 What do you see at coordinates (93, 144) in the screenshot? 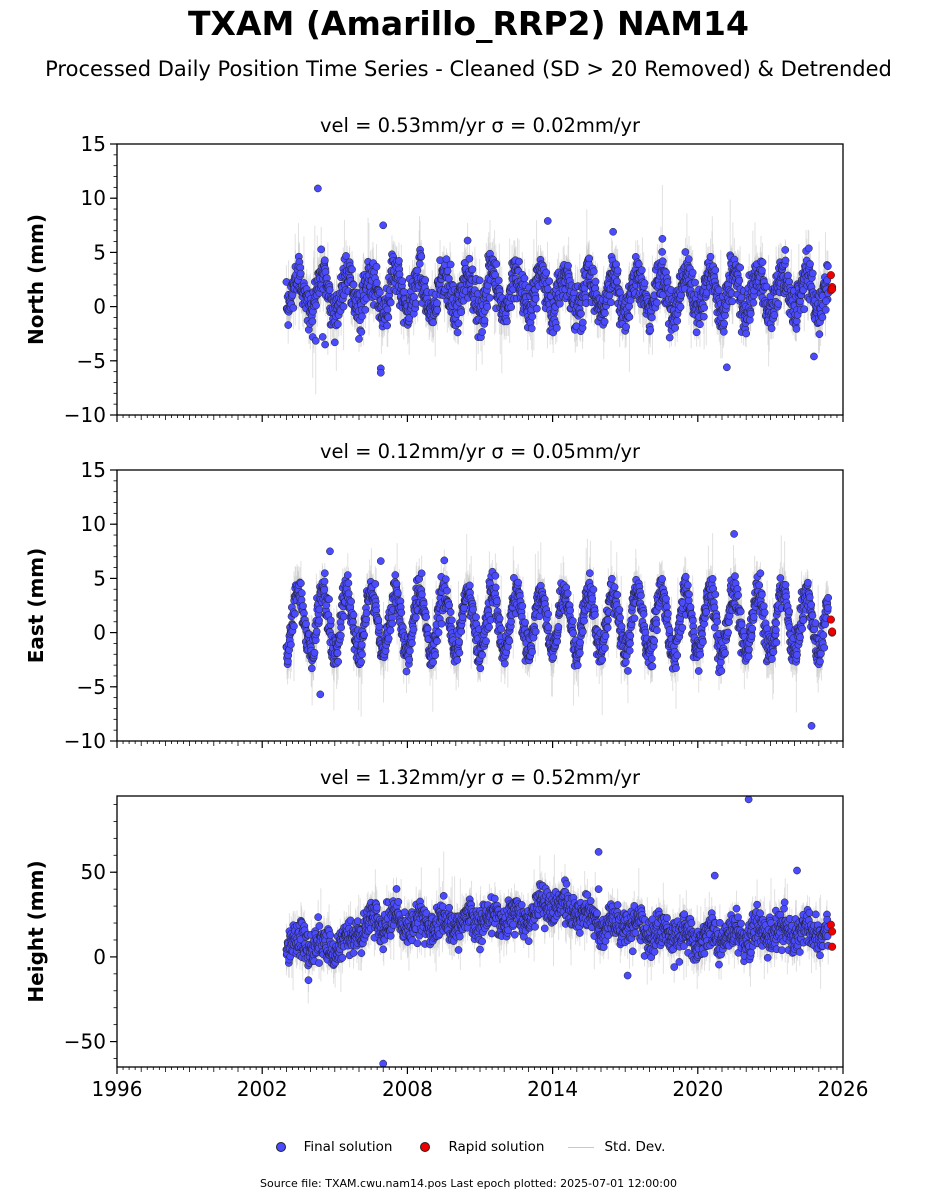
I see `y-tick-label: 15` at bounding box center [93, 144].